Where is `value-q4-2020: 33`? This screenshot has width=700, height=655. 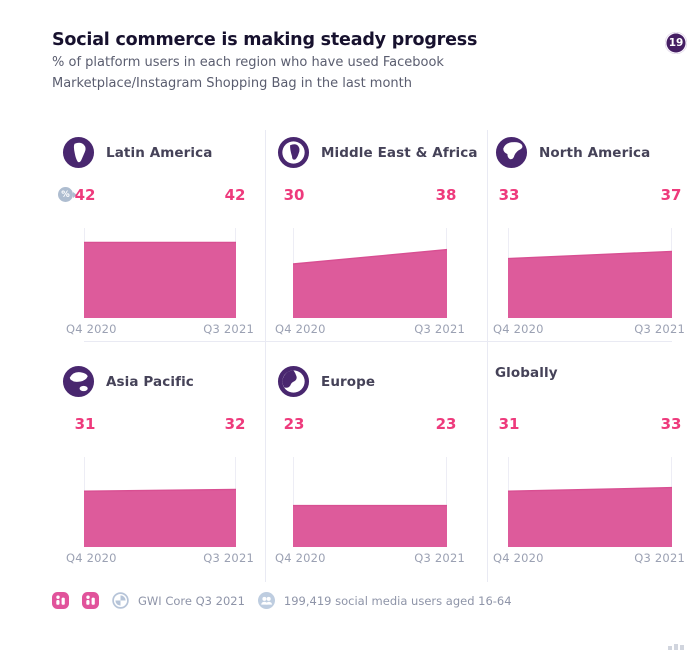 value-q4-2020: 33 is located at coordinates (509, 195).